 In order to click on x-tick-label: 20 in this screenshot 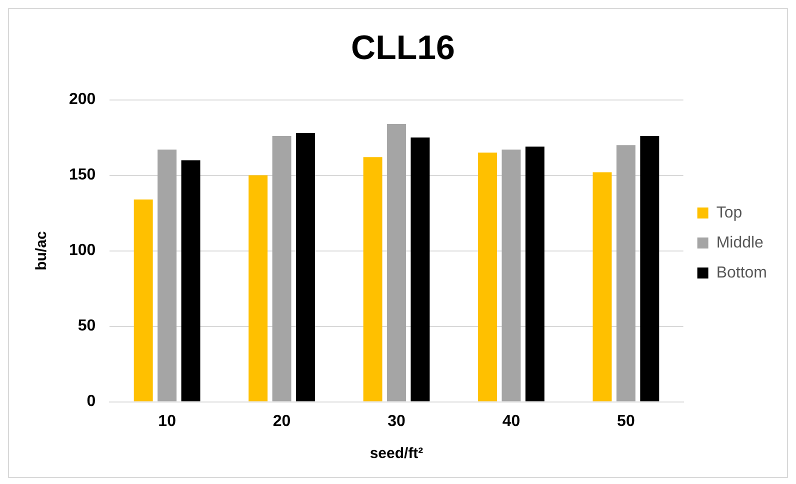, I will do `click(281, 421)`.